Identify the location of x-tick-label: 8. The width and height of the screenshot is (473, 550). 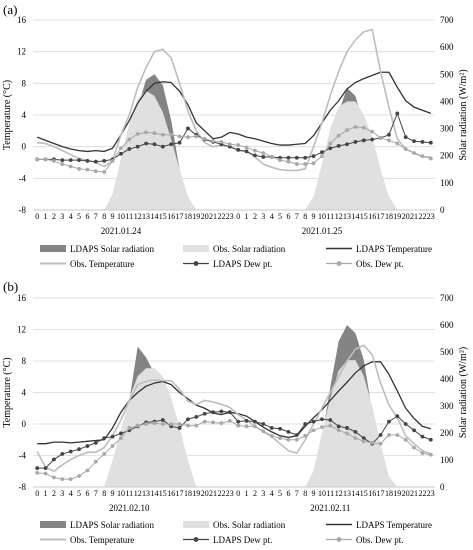
(104, 493).